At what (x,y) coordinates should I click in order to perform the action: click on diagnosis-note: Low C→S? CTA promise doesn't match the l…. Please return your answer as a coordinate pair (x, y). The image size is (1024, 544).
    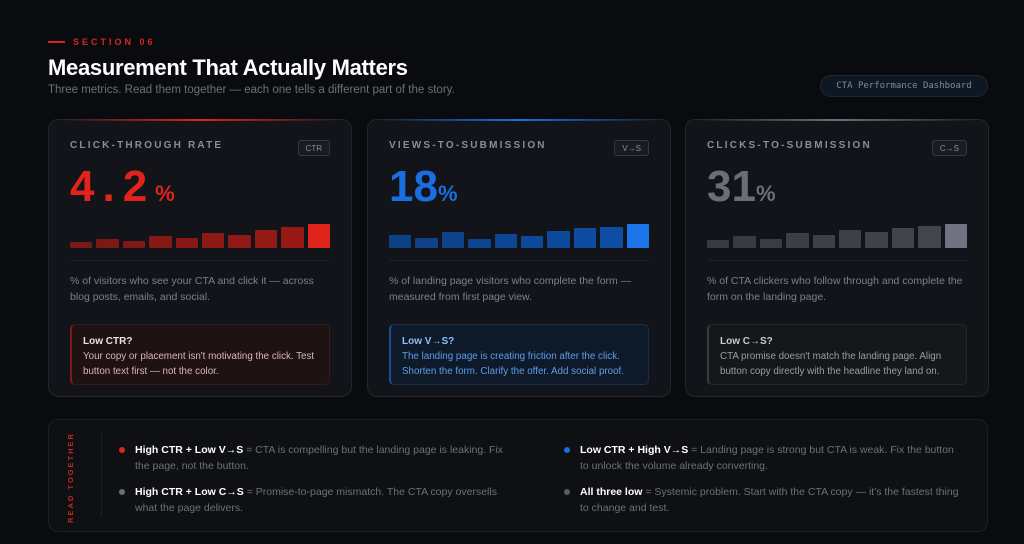
    Looking at the image, I should click on (837, 354).